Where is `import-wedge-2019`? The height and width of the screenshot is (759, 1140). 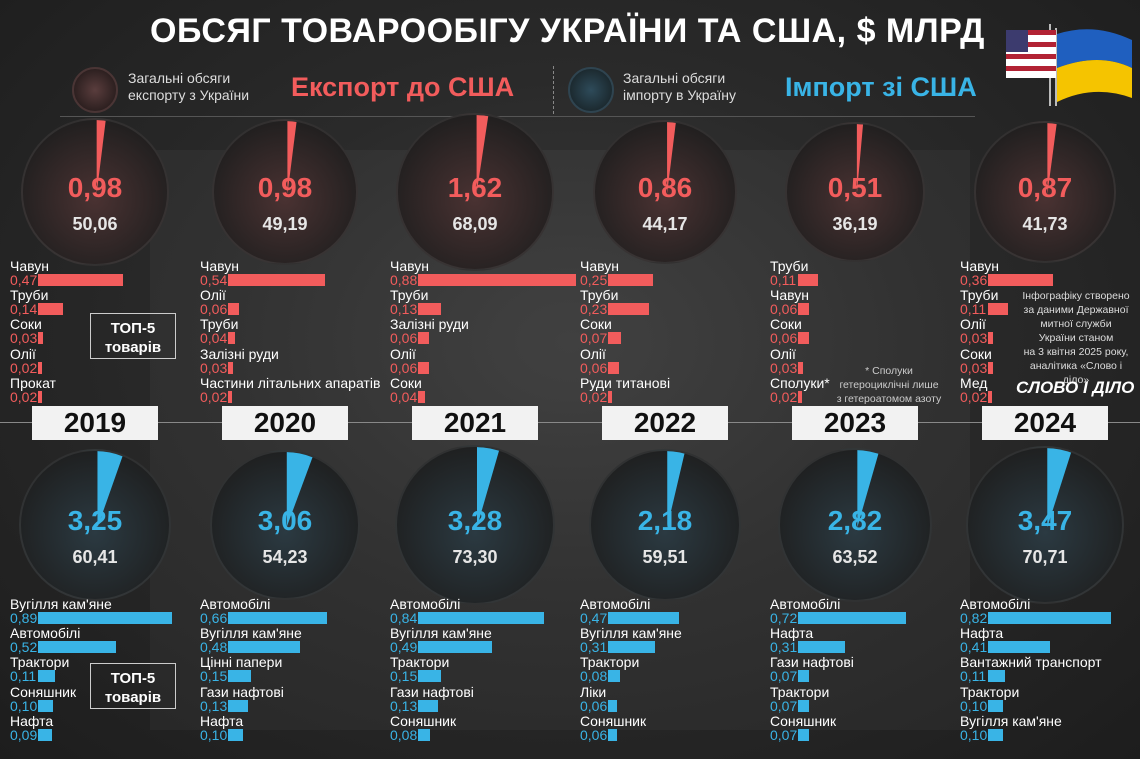 import-wedge-2019 is located at coordinates (109, 488).